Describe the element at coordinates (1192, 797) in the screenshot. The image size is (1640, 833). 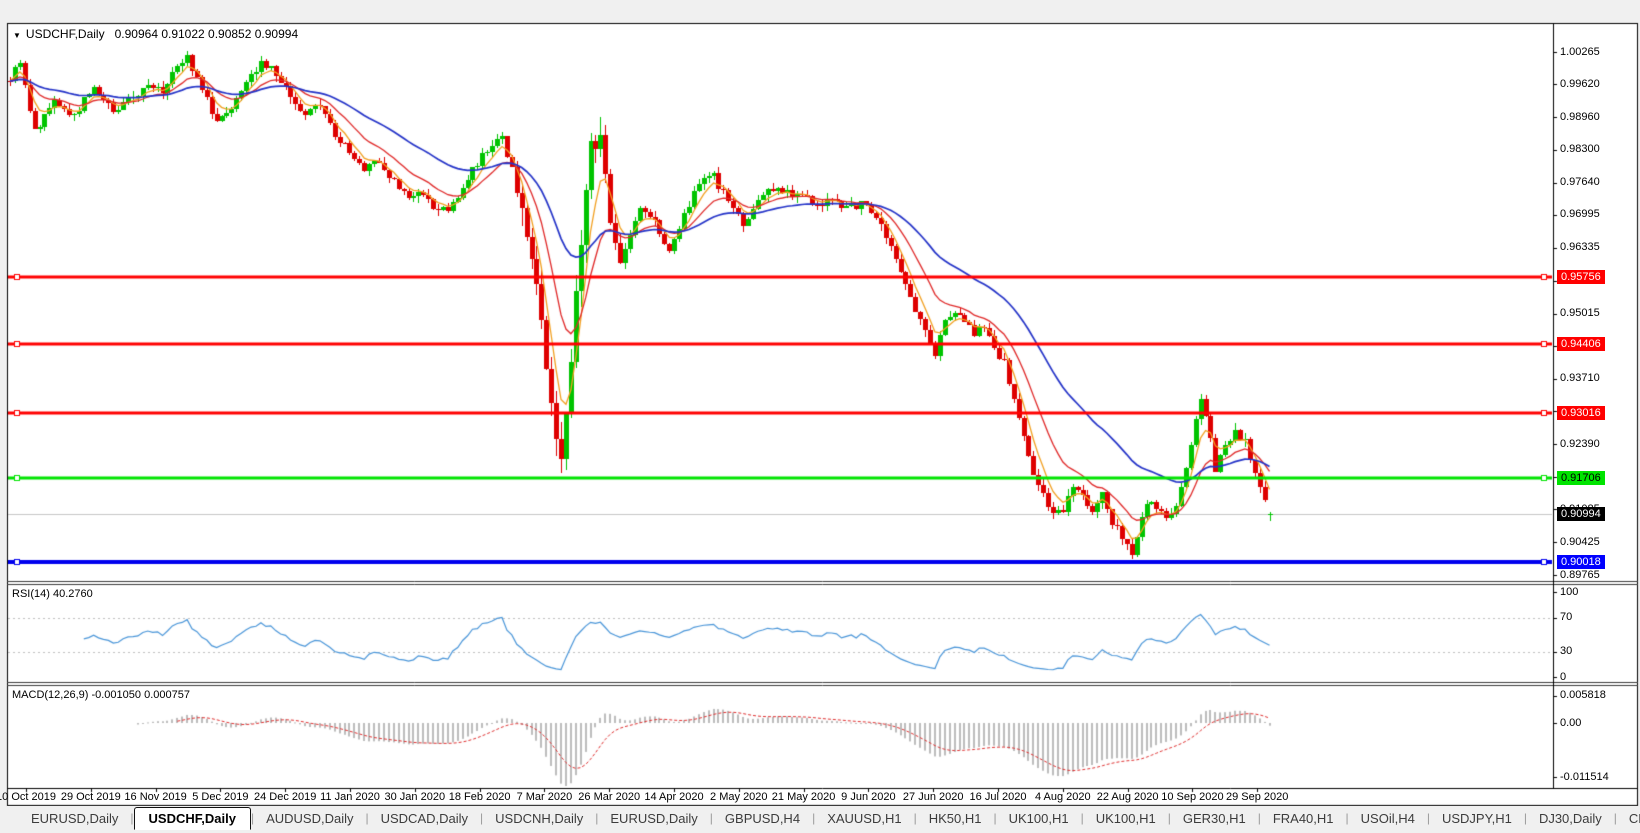
I see `date-axis-label: 10 Sep 2020` at that location.